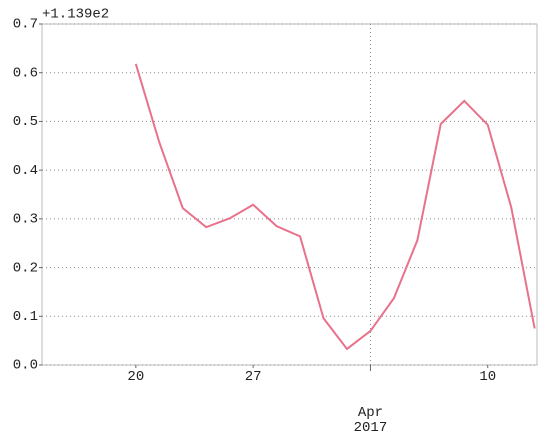 The height and width of the screenshot is (448, 544). What do you see at coordinates (370, 420) in the screenshot?
I see `x-tick-label: Apr 2017` at bounding box center [370, 420].